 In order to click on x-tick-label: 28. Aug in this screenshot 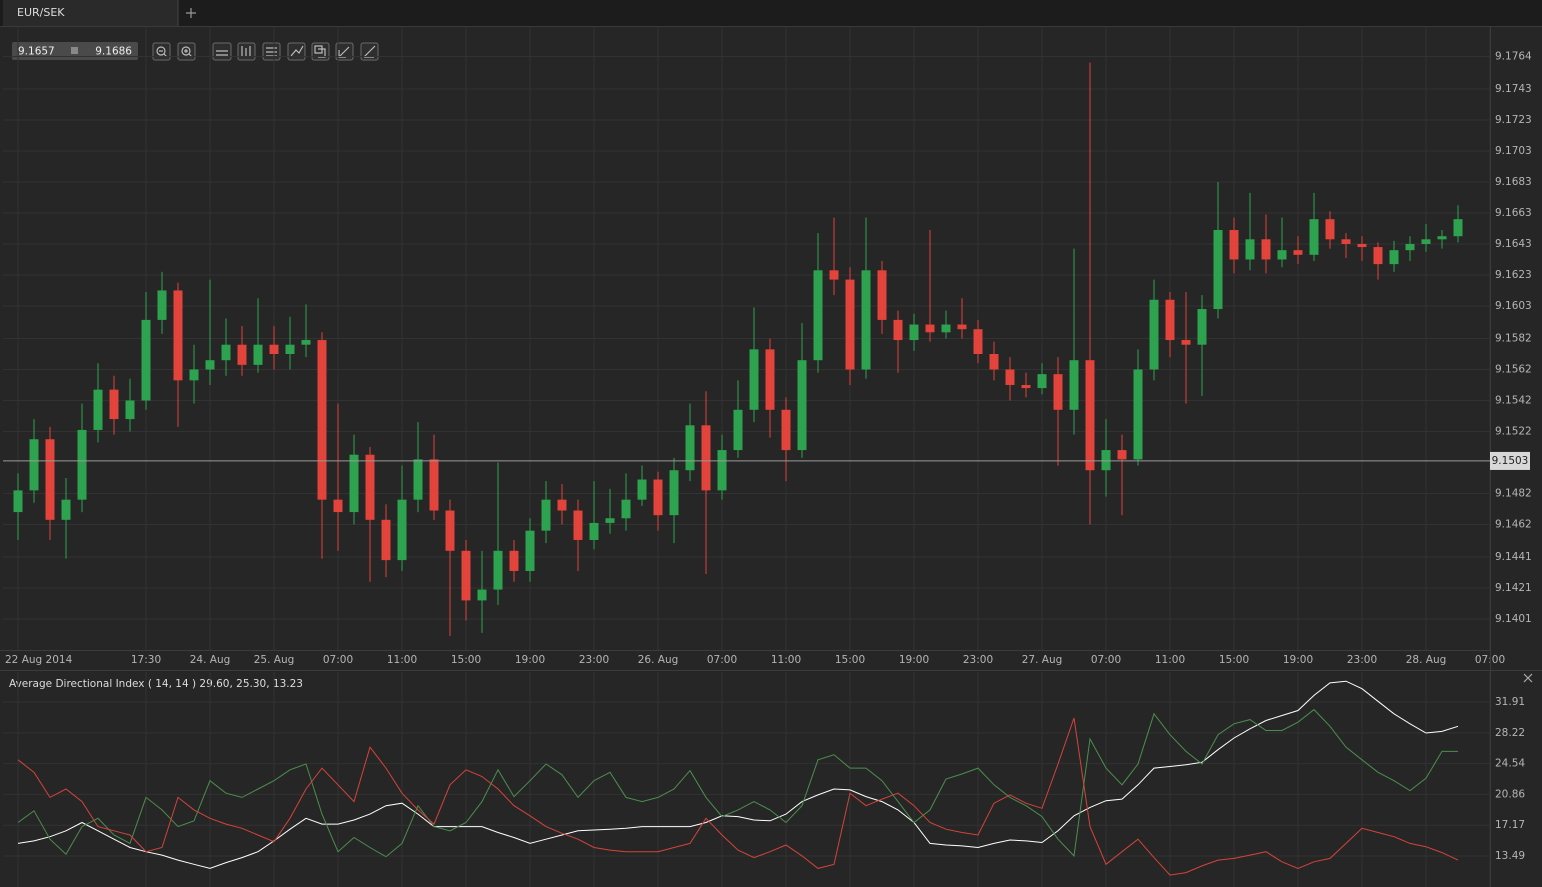, I will do `click(1426, 660)`.